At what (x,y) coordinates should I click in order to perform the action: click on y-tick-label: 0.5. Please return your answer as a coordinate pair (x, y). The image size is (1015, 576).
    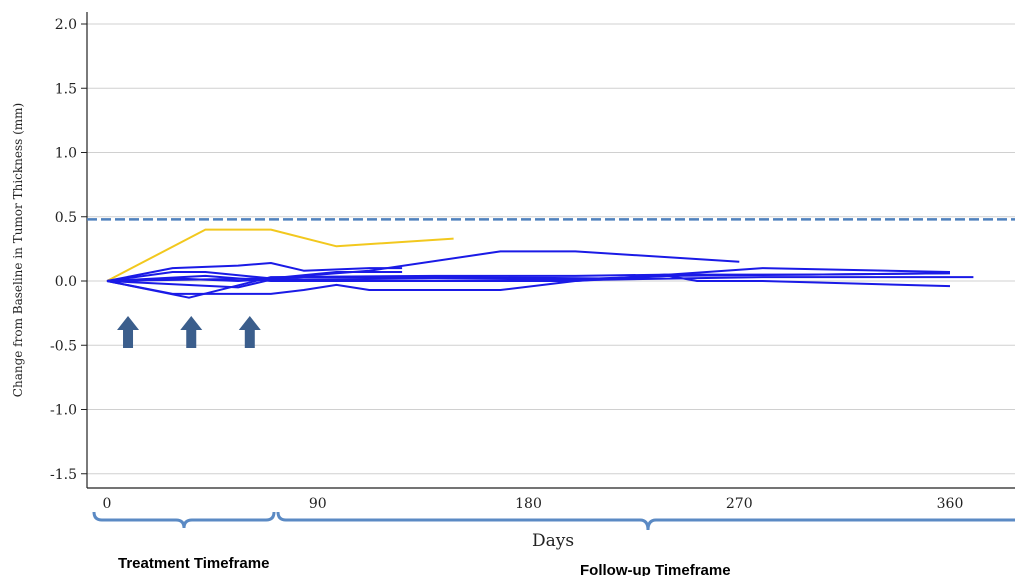
    Looking at the image, I should click on (66, 218).